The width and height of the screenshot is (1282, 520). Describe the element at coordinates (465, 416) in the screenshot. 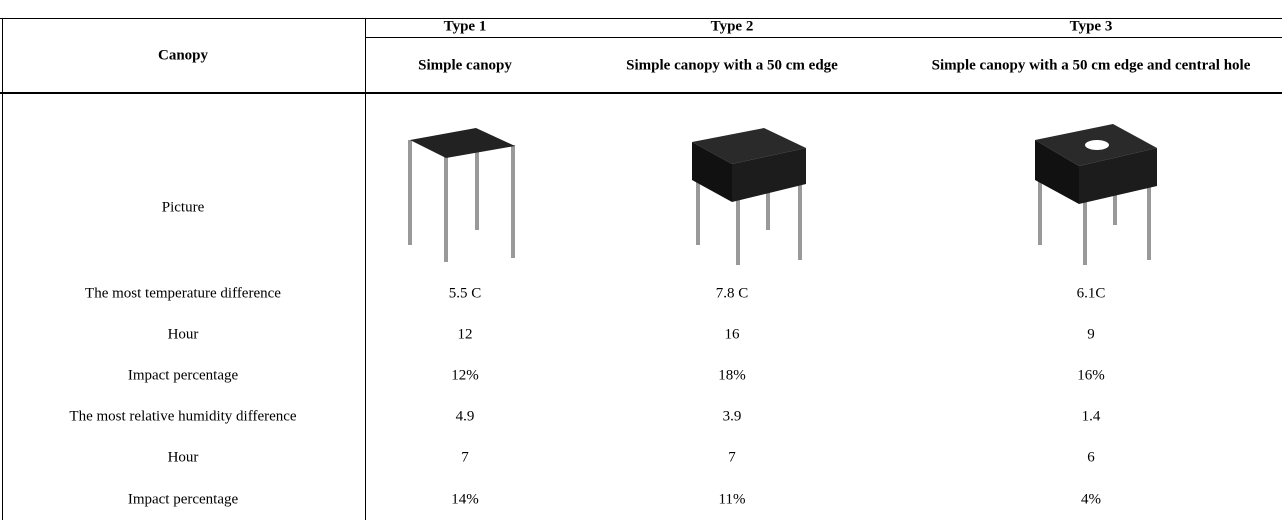

I see `cell: 4.9` at that location.